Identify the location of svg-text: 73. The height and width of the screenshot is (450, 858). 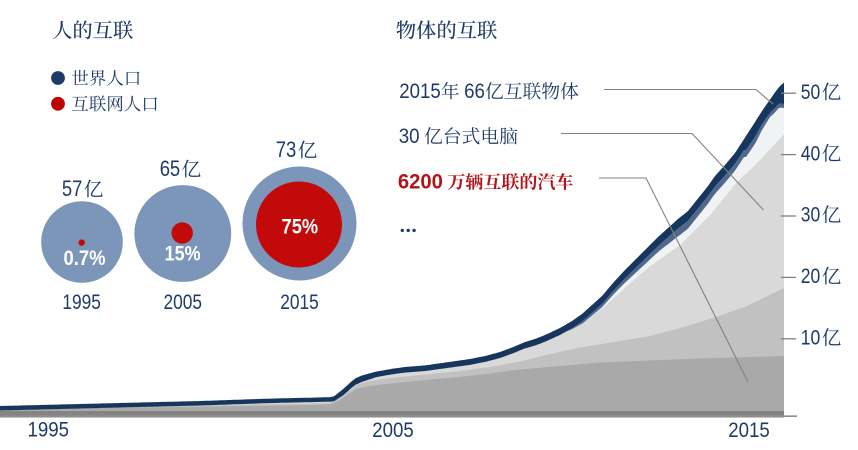
(286, 149).